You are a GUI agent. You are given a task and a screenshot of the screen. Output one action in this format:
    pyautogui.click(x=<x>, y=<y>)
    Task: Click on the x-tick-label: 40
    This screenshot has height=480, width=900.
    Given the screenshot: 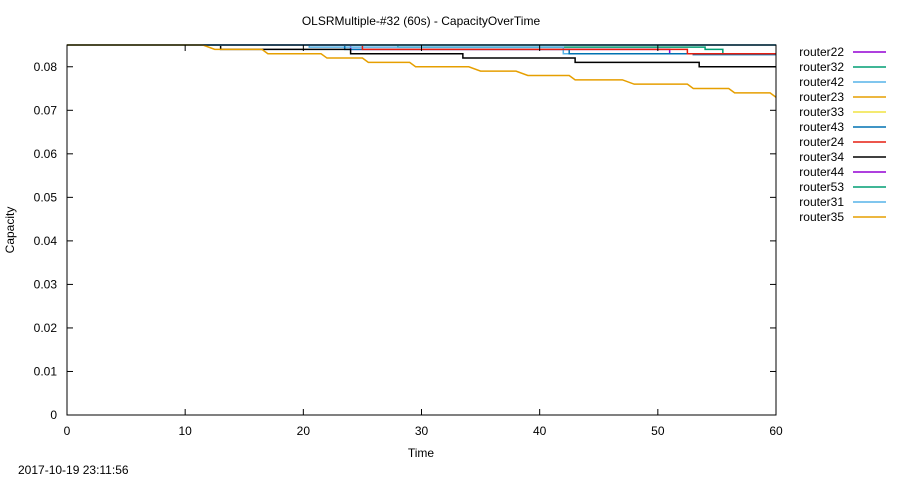 What is the action you would take?
    pyautogui.click(x=540, y=431)
    